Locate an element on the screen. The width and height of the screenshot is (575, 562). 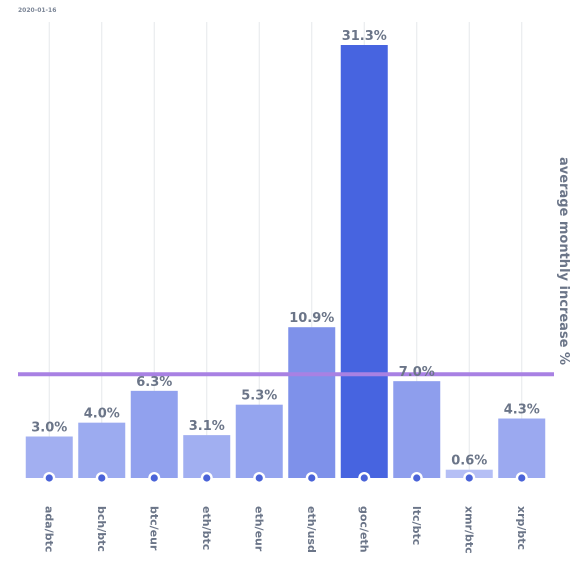
bar-xrp-btc is located at coordinates (522, 448).